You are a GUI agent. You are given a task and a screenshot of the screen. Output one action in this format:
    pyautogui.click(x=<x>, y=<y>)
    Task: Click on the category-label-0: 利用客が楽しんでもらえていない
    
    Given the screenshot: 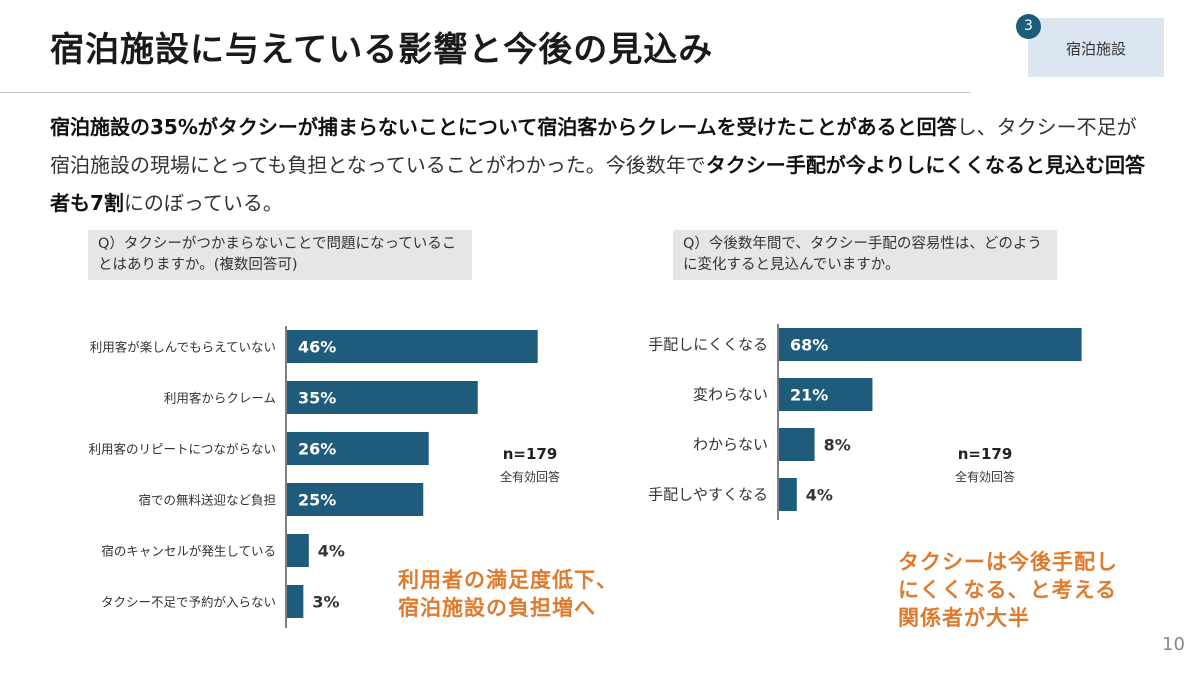 What is the action you would take?
    pyautogui.click(x=183, y=347)
    